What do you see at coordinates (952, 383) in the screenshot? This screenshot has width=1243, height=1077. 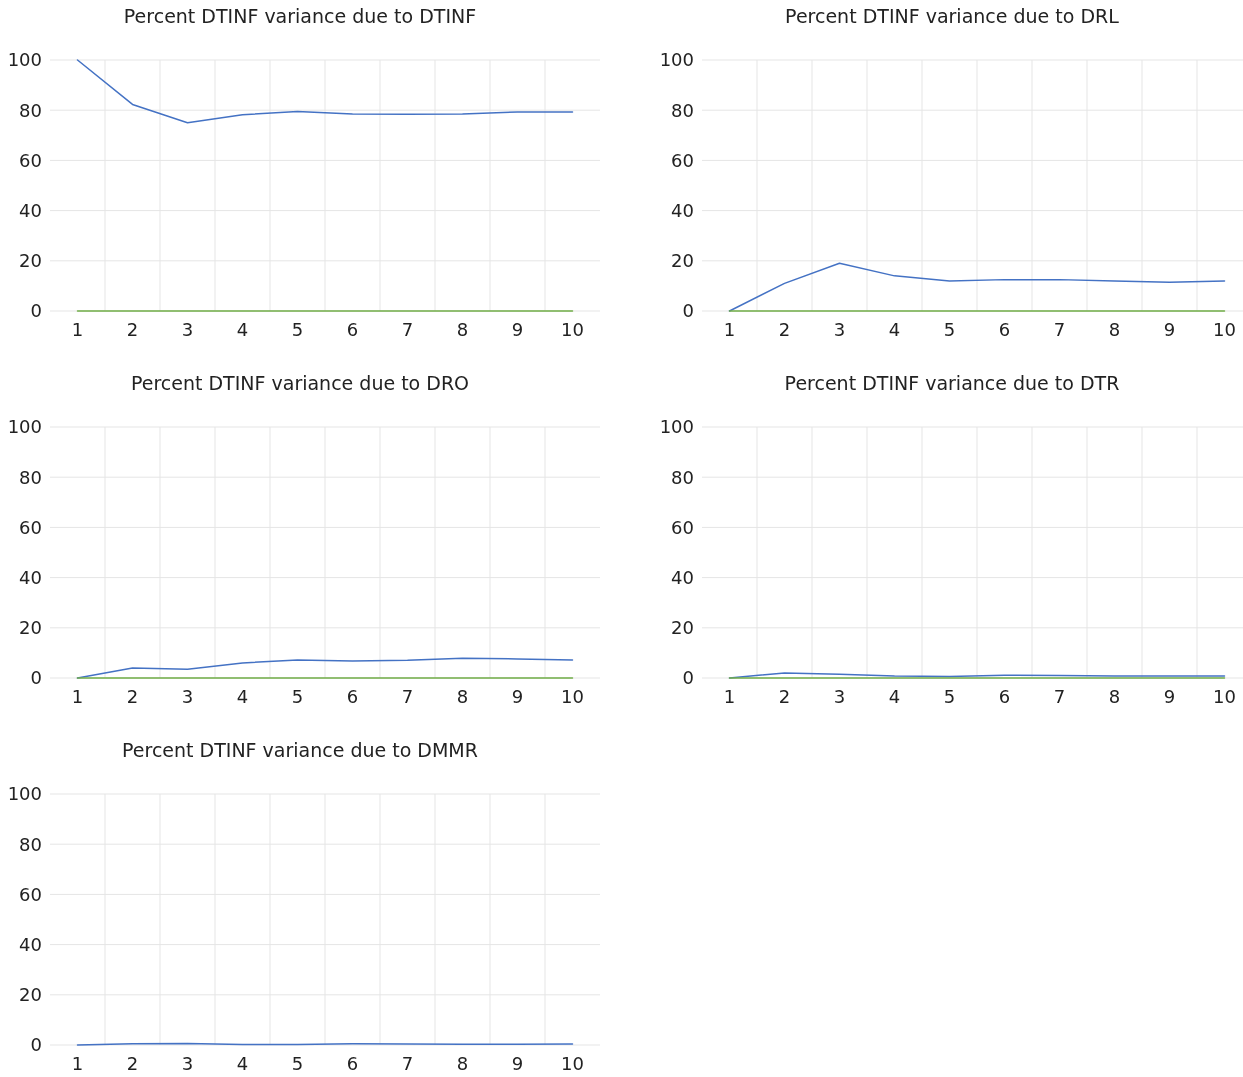 I see `chart-title: Percent DTINF variance due to DTR` at bounding box center [952, 383].